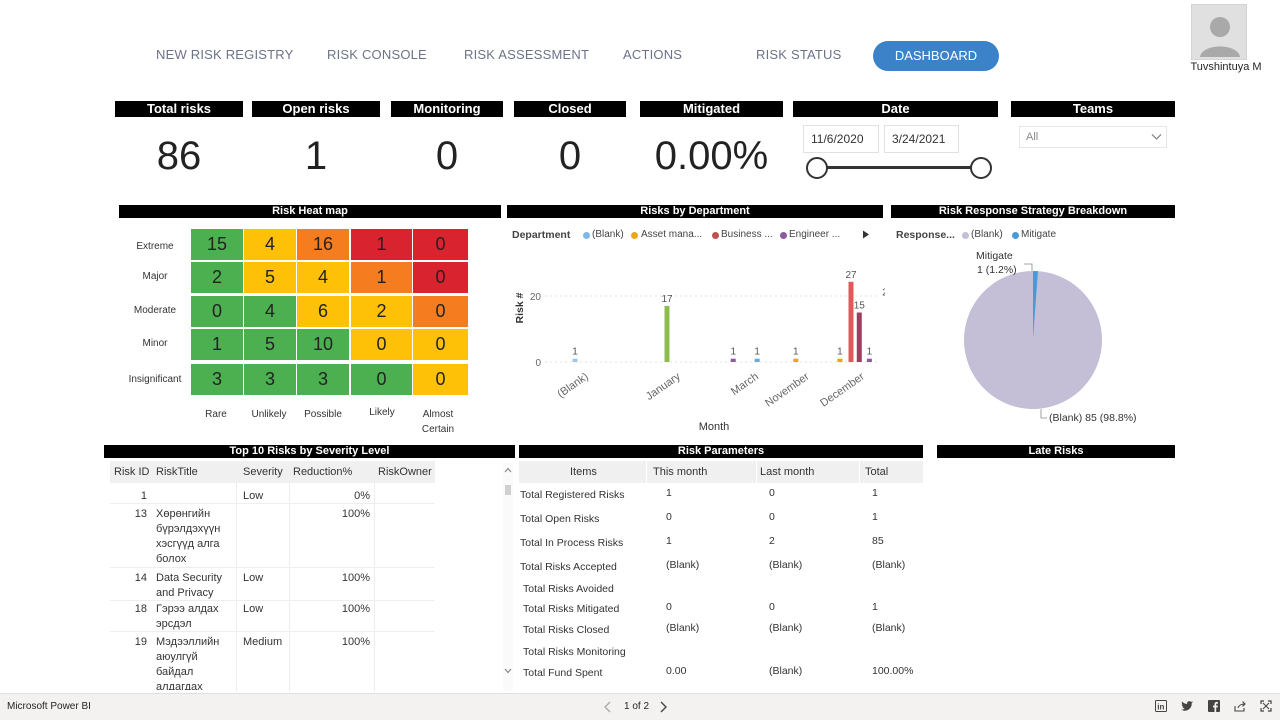  What do you see at coordinates (893, 671) in the screenshot?
I see `params-total: 100.00%` at bounding box center [893, 671].